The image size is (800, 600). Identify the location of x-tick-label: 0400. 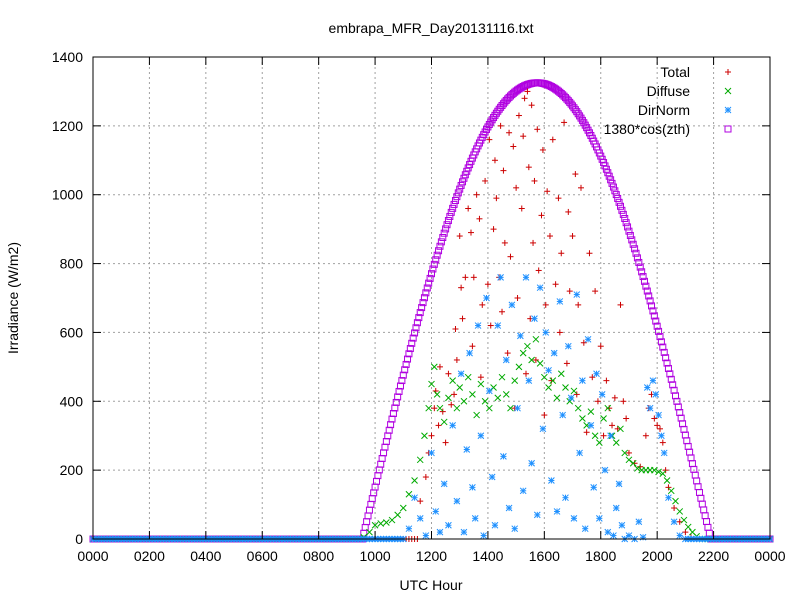
(205, 556).